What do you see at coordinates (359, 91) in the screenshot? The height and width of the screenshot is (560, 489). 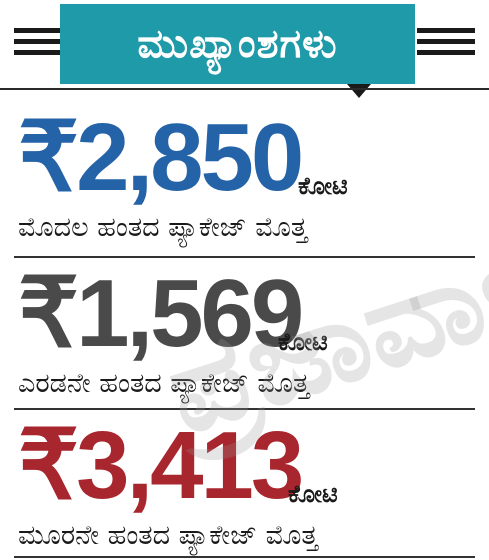 I see `pointer-triangle-icon` at bounding box center [359, 91].